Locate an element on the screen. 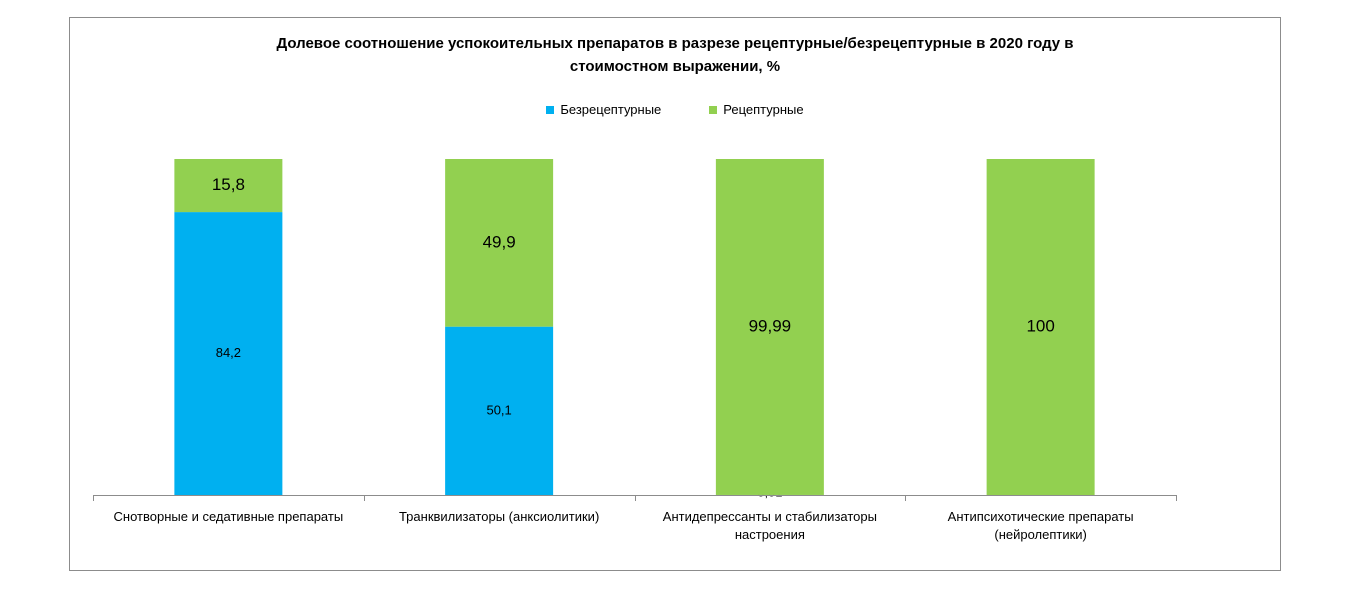 The image size is (1350, 589). category-label-line: Антипсихотические препараты is located at coordinates (1040, 516).